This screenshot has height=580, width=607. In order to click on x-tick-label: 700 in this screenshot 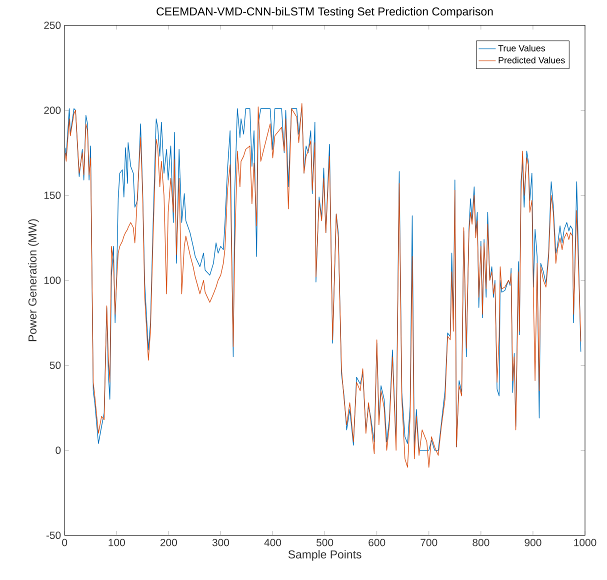, I will do `click(429, 542)`.